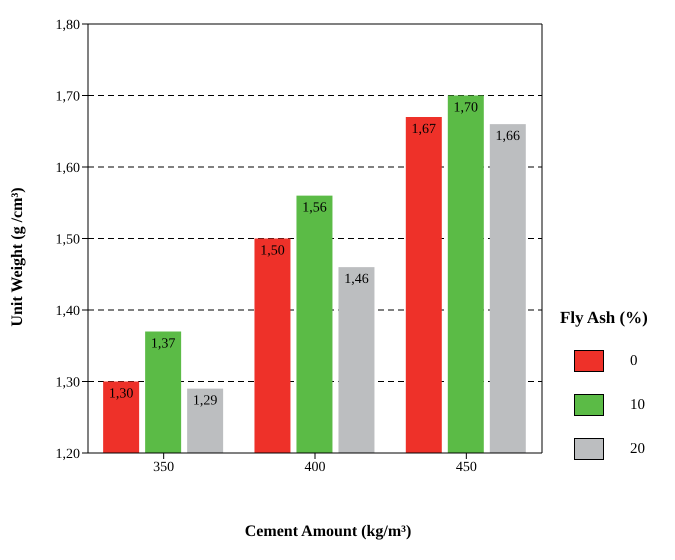 This screenshot has width=675, height=560. I want to click on data-label: 1,29, so click(205, 401).